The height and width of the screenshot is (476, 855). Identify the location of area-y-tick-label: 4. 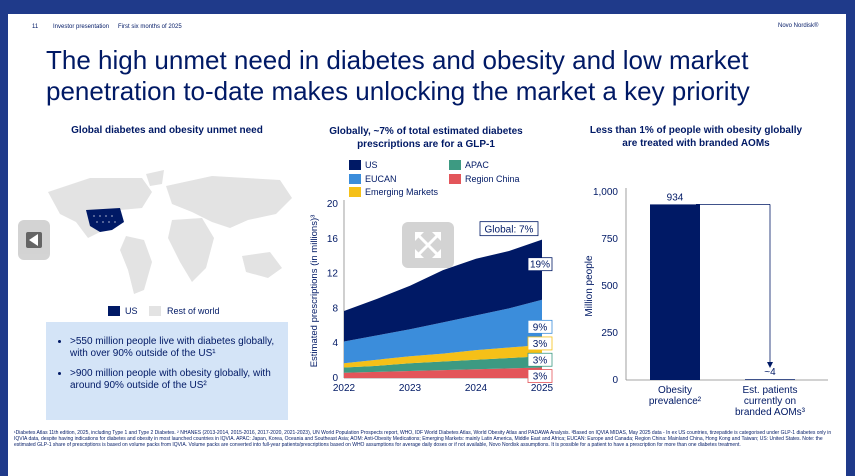
(335, 343).